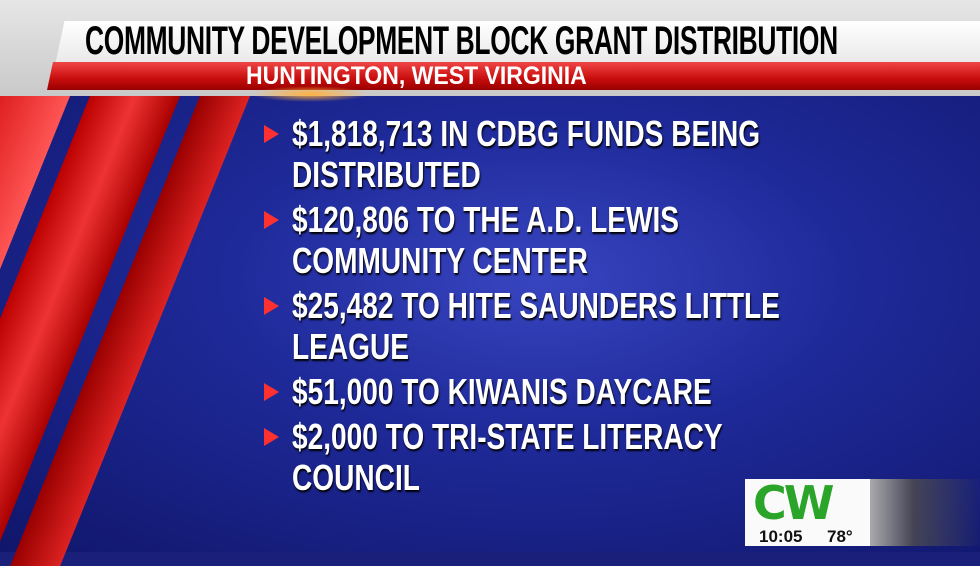 Image resolution: width=980 pixels, height=566 pixels. I want to click on list-item: $2,000 TO TRI-STATE LITERACY COUNCIL, so click(589, 457).